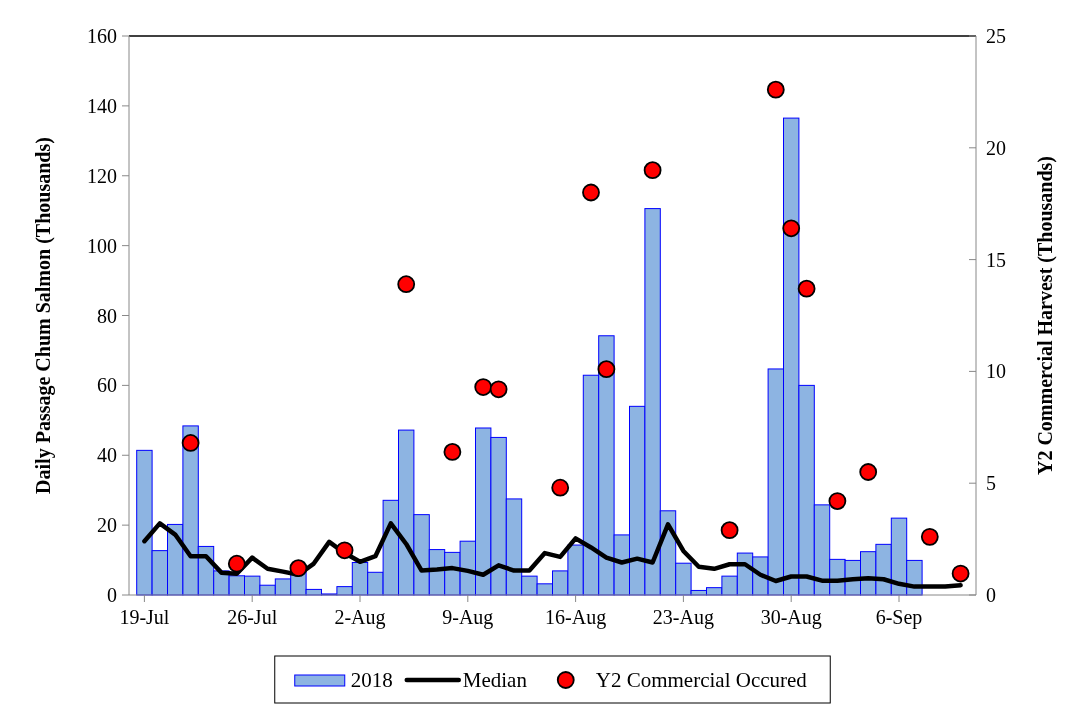  Describe the element at coordinates (371, 680) in the screenshot. I see `legend-label: 2018` at that location.